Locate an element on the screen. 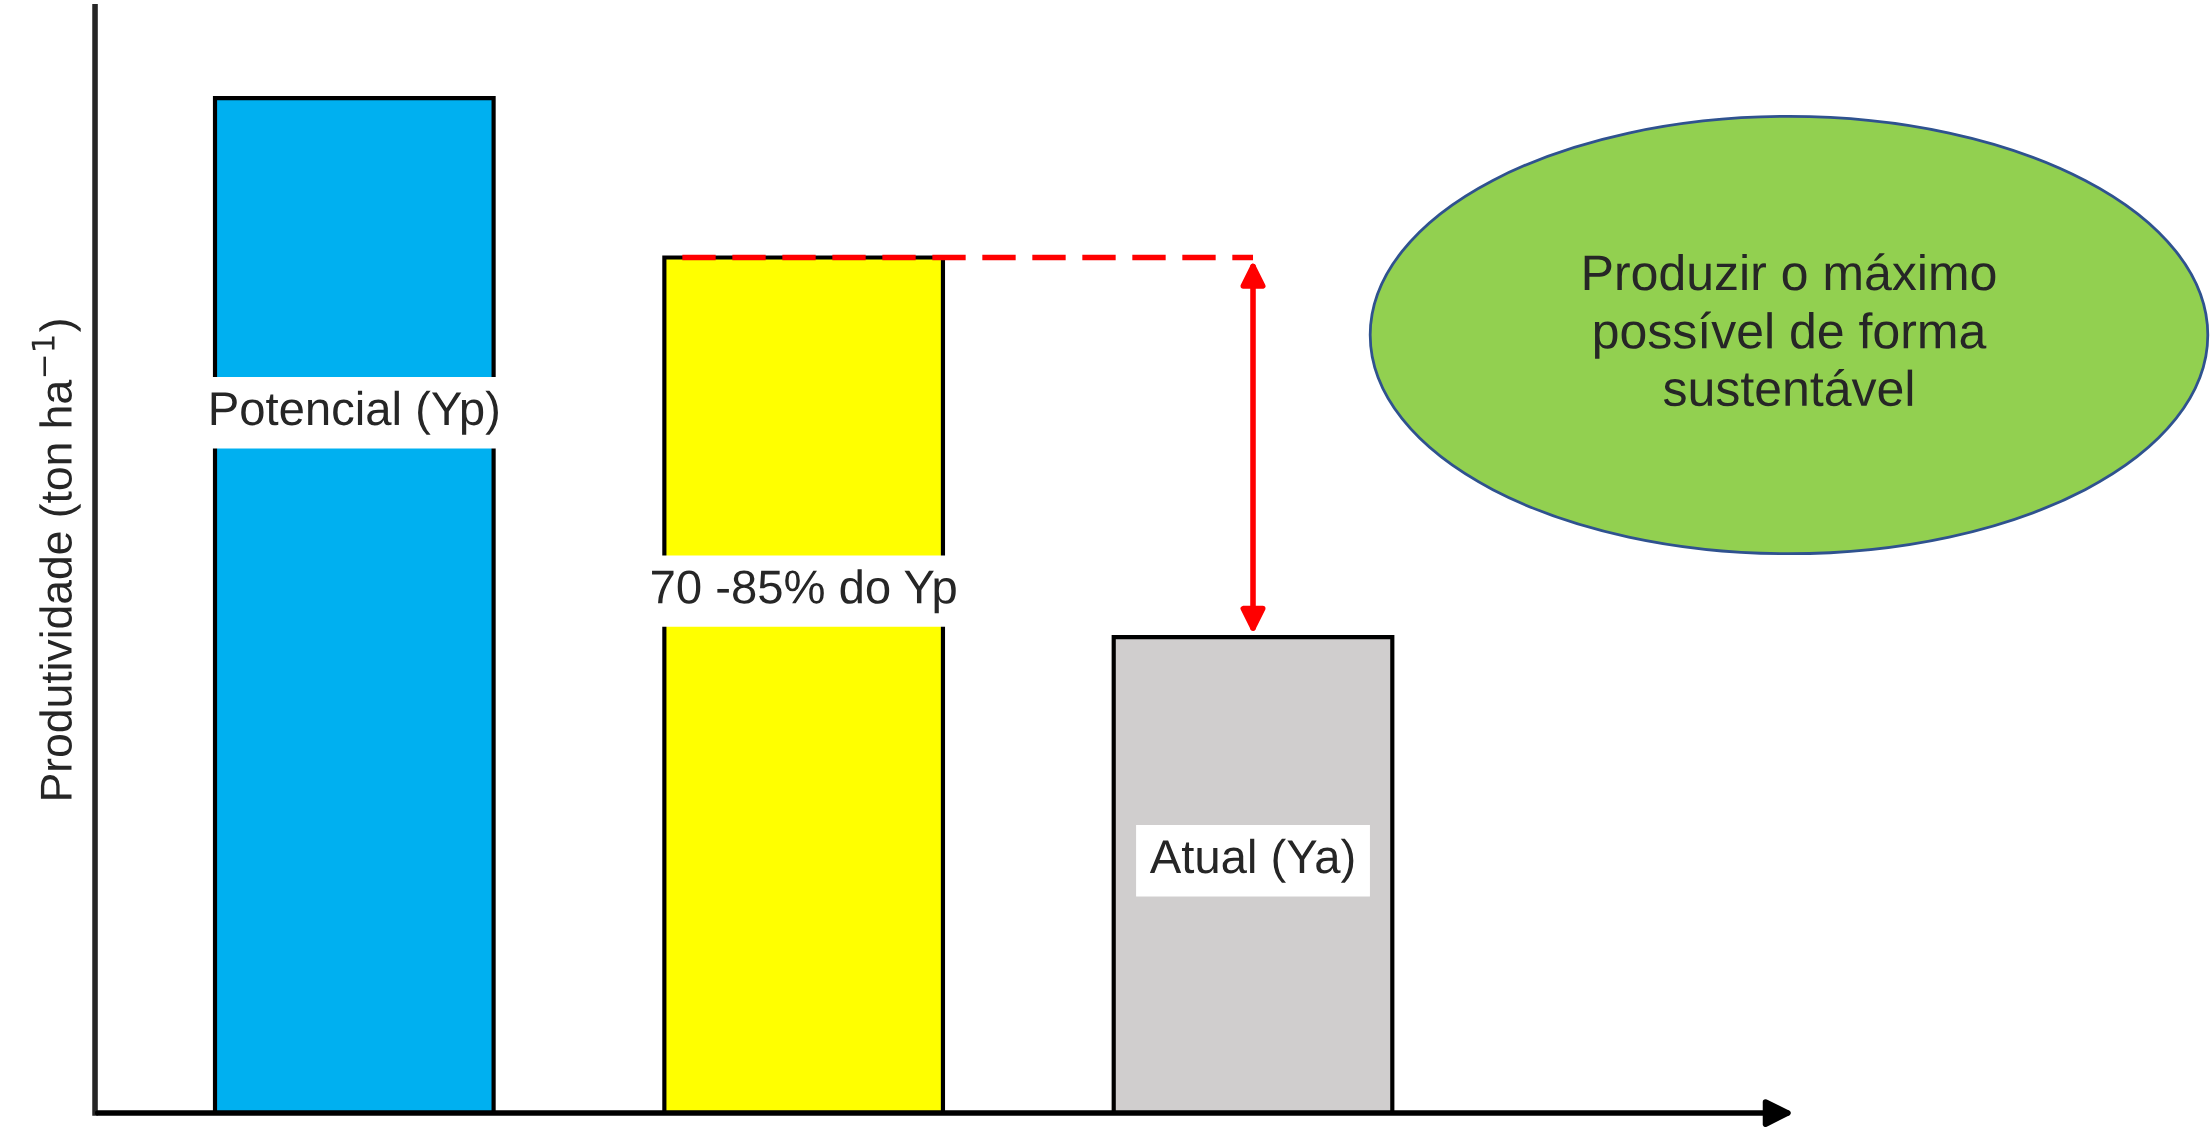 The image size is (2210, 1130). text: Produzir o máximo possível de forma sustentável is located at coordinates (1790, 330).